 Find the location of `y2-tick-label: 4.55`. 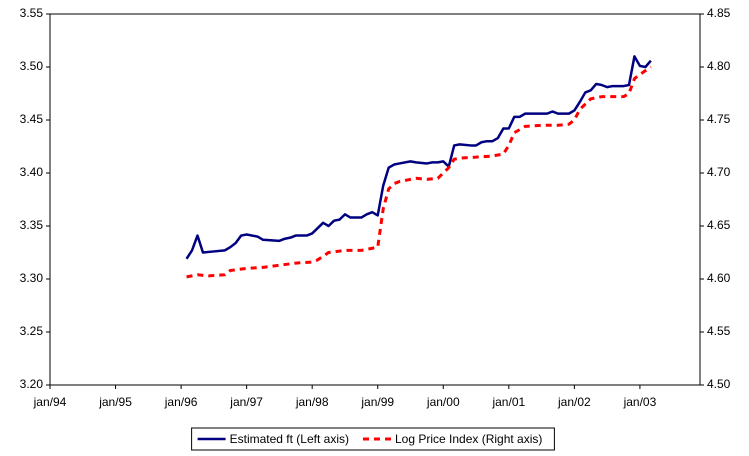

y2-tick-label: 4.55 is located at coordinates (719, 331).